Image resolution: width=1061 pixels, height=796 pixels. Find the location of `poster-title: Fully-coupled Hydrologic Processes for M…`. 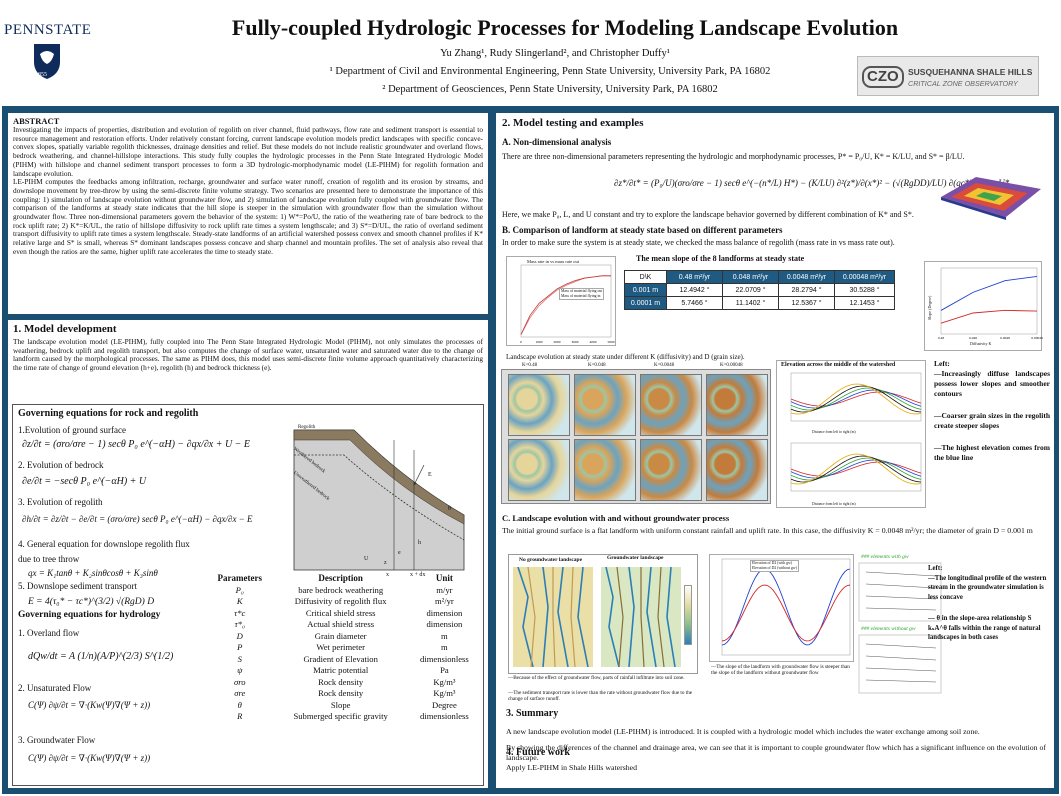

poster-title: Fully-coupled Hydrologic Processes for M… is located at coordinates (565, 27).